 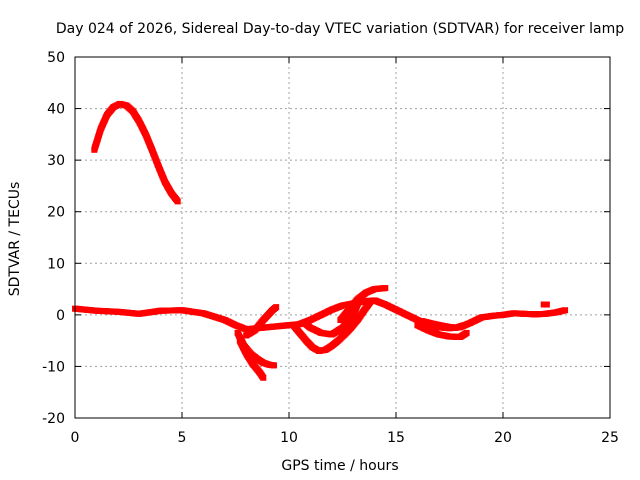 I want to click on y-tick-label: 30, so click(x=56, y=161).